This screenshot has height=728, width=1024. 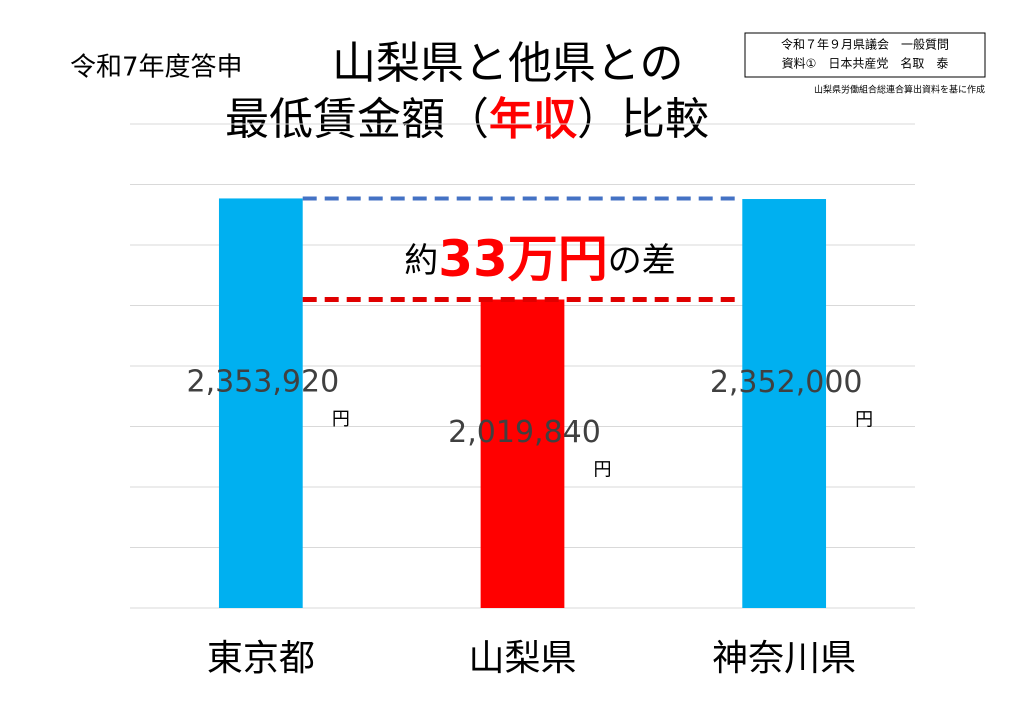 I want to click on annotation: 約33万円の差, so click(x=540, y=259).